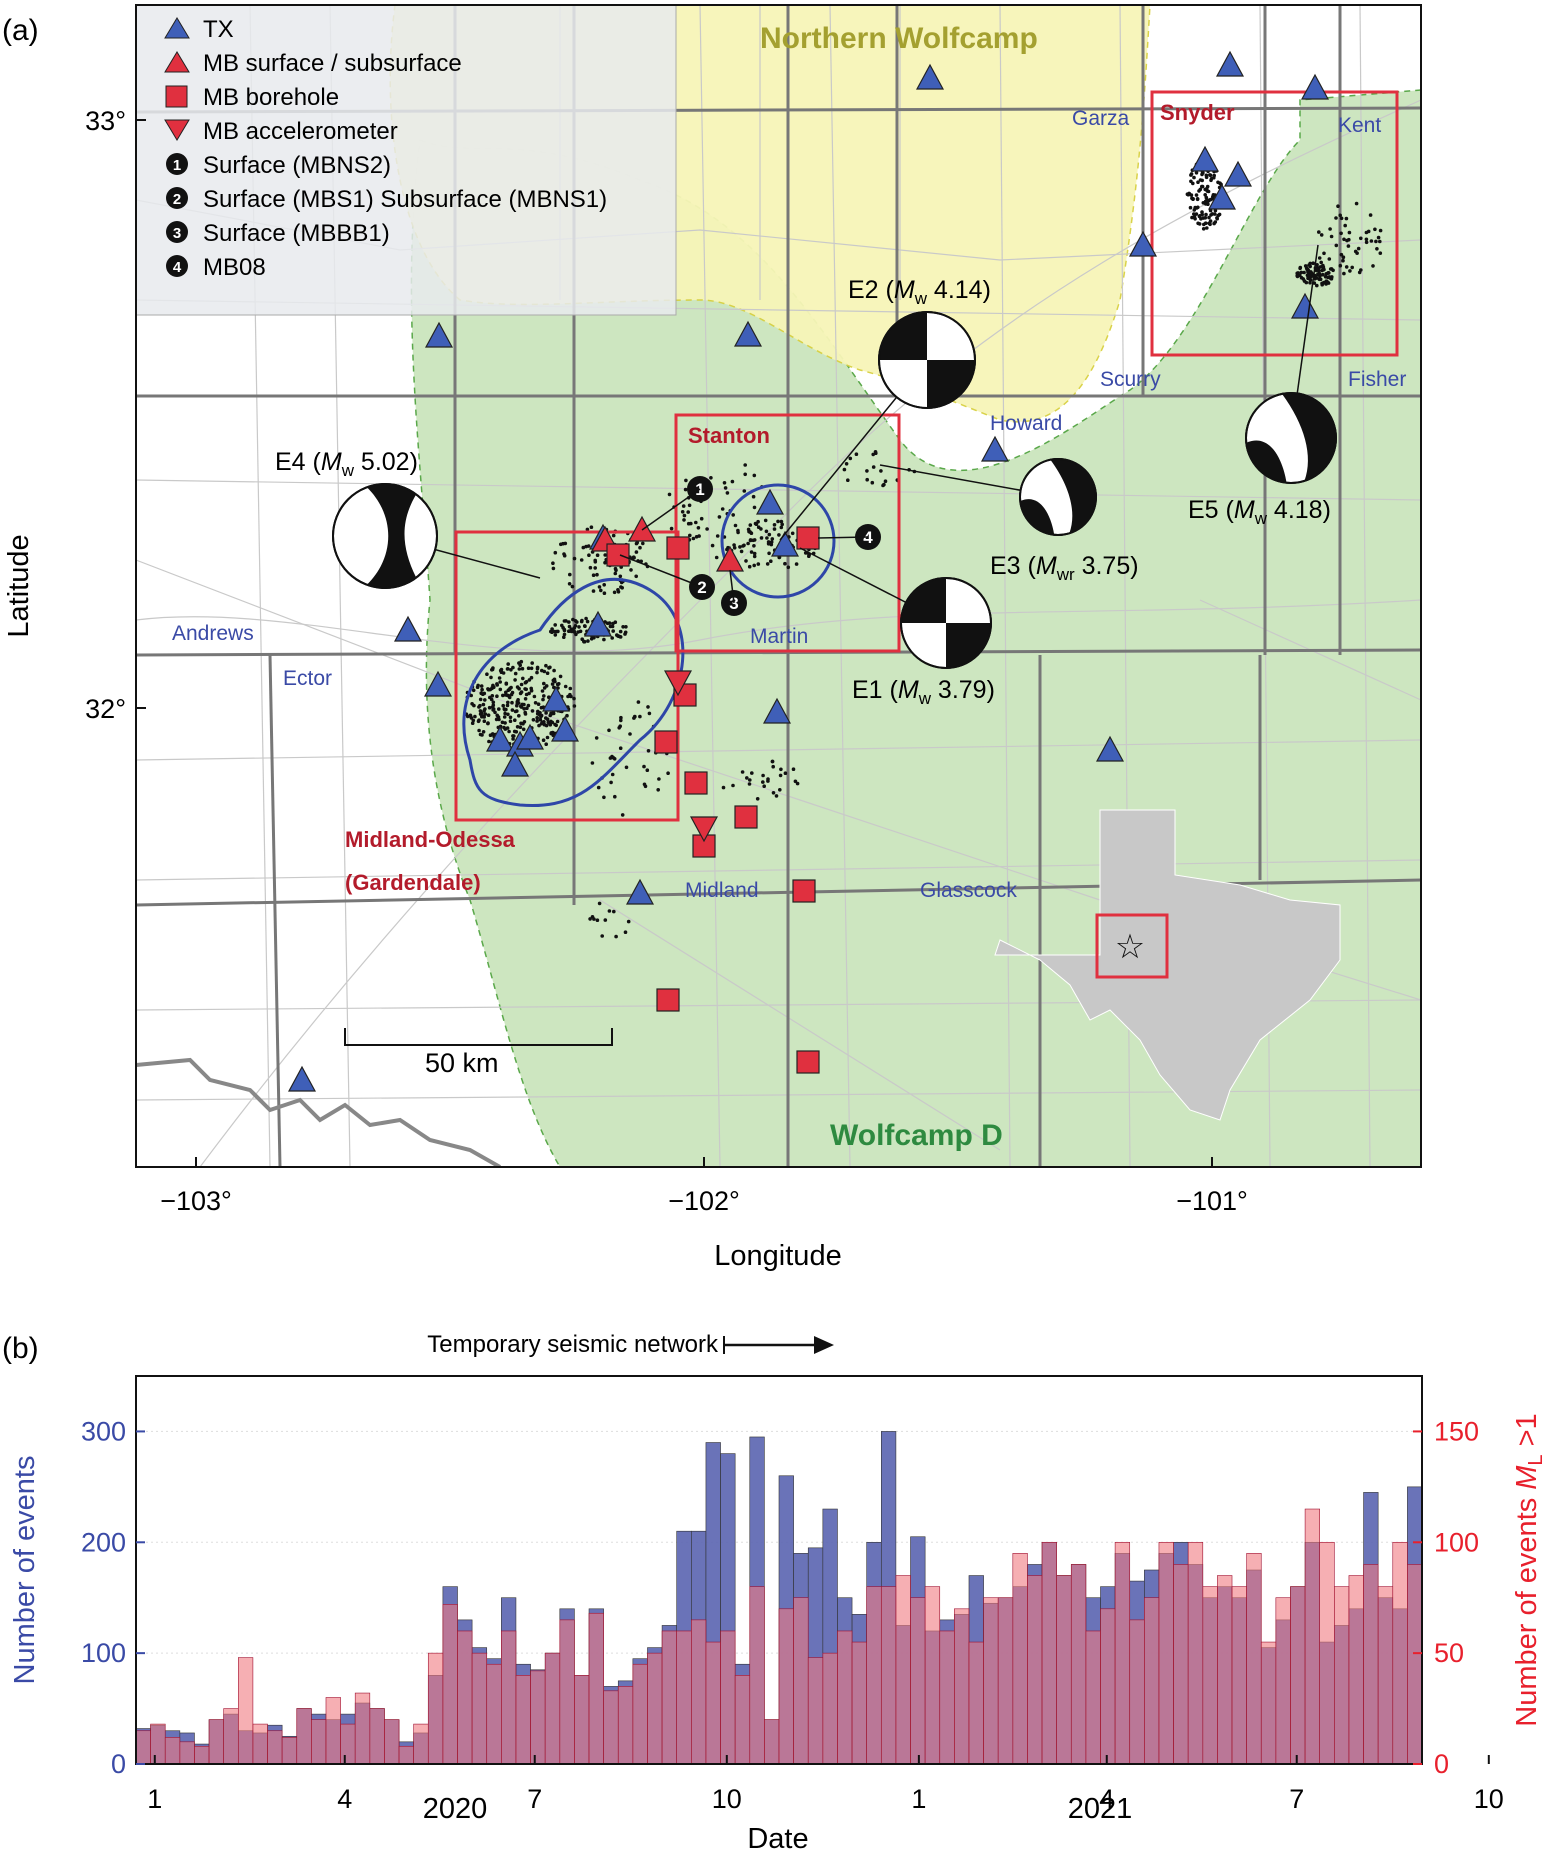 The height and width of the screenshot is (1852, 1555). What do you see at coordinates (704, 1201) in the screenshot?
I see `lon-tick-102: −102°` at bounding box center [704, 1201].